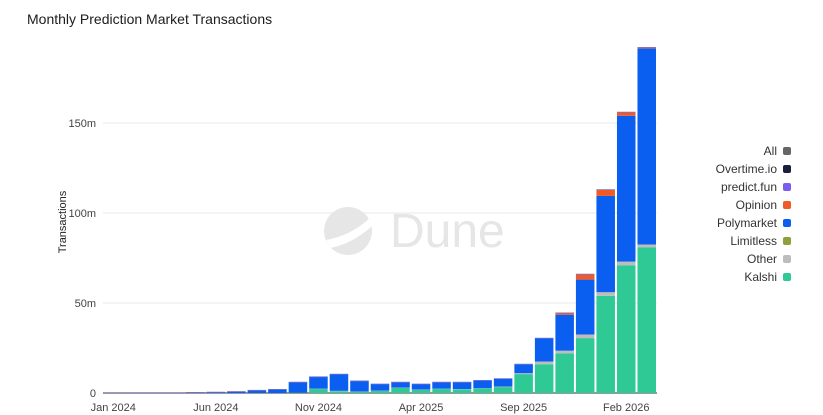 The width and height of the screenshot is (823, 415). What do you see at coordinates (298, 387) in the screenshot?
I see `bar-polymarket-oct-2024` at bounding box center [298, 387].